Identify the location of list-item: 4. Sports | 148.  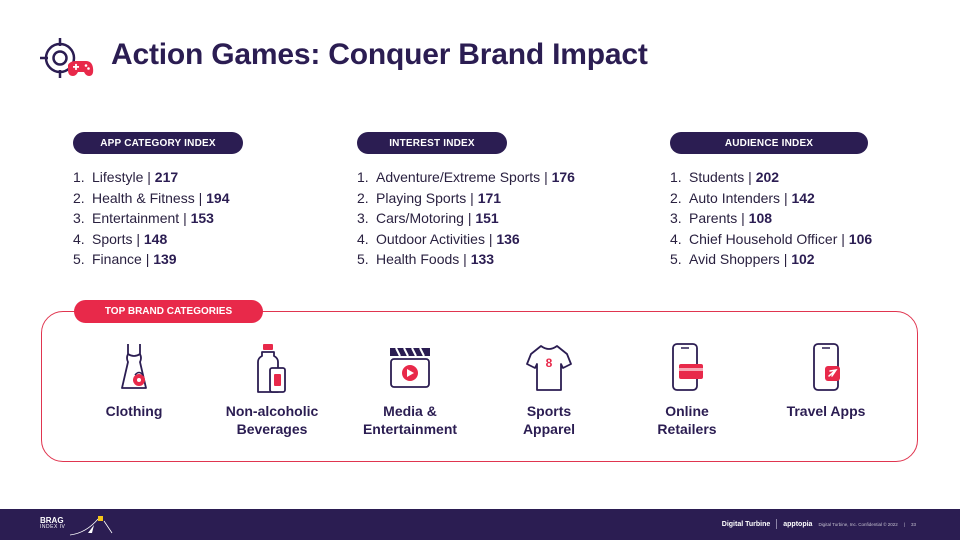
(120, 238).